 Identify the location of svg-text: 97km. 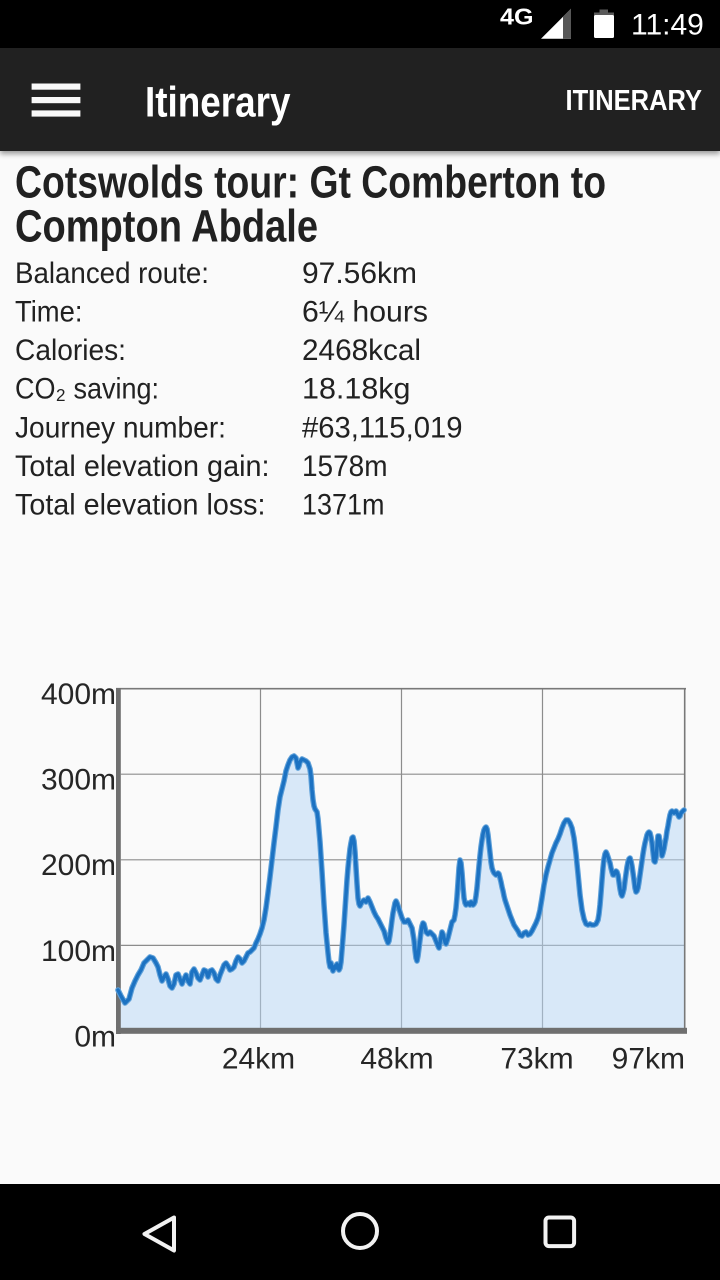
(648, 1059).